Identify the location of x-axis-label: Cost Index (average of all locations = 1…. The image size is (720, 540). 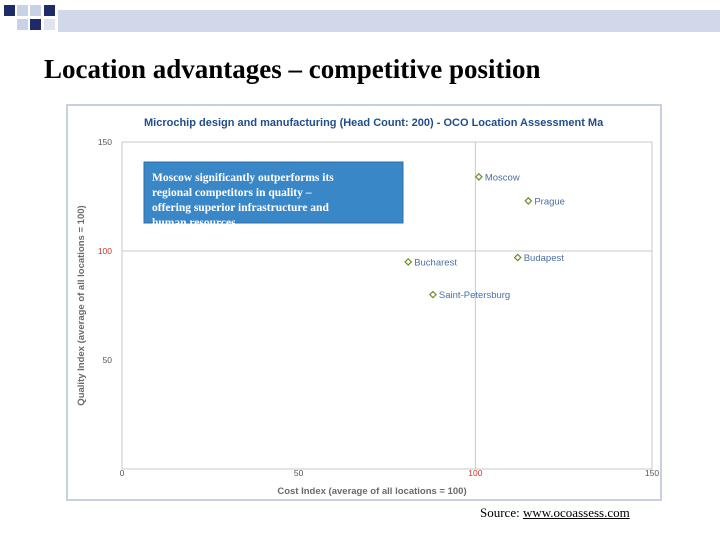
(371, 491).